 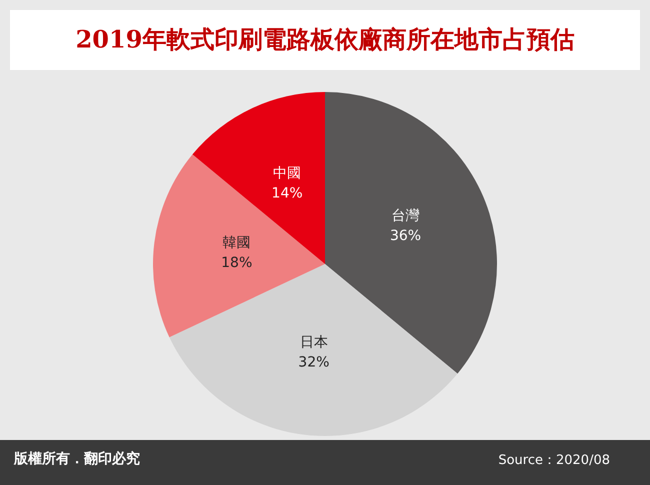 I want to click on slice-label: 台灣, so click(x=406, y=216).